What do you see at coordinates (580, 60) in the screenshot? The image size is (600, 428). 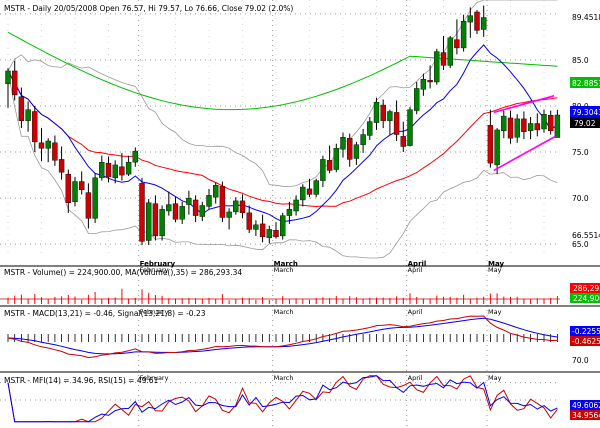 I see `price-tick-label: 85.0` at bounding box center [580, 60].